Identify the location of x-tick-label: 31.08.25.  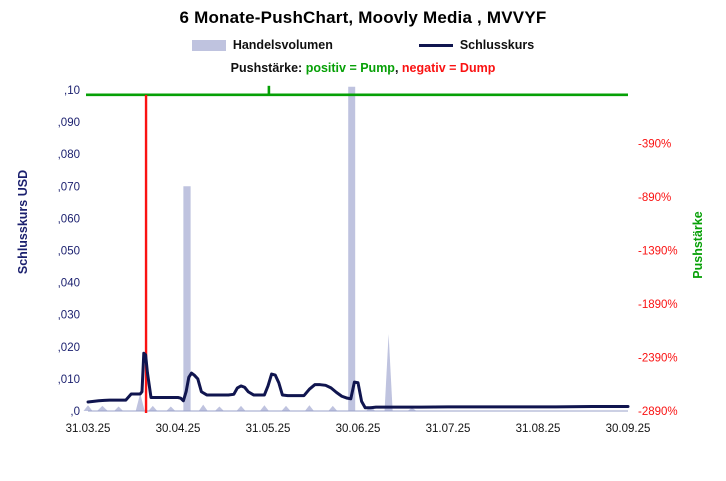
(538, 429).